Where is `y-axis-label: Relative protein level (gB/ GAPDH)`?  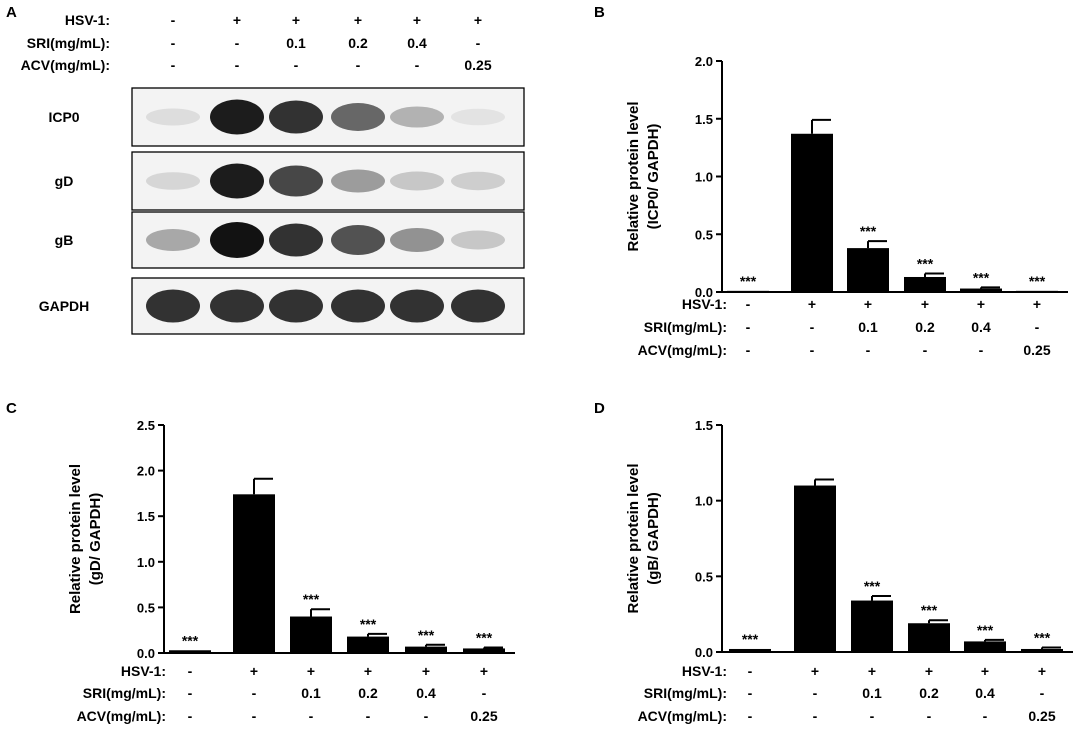
y-axis-label: Relative protein level (gB/ GAPDH) is located at coordinates (643, 538).